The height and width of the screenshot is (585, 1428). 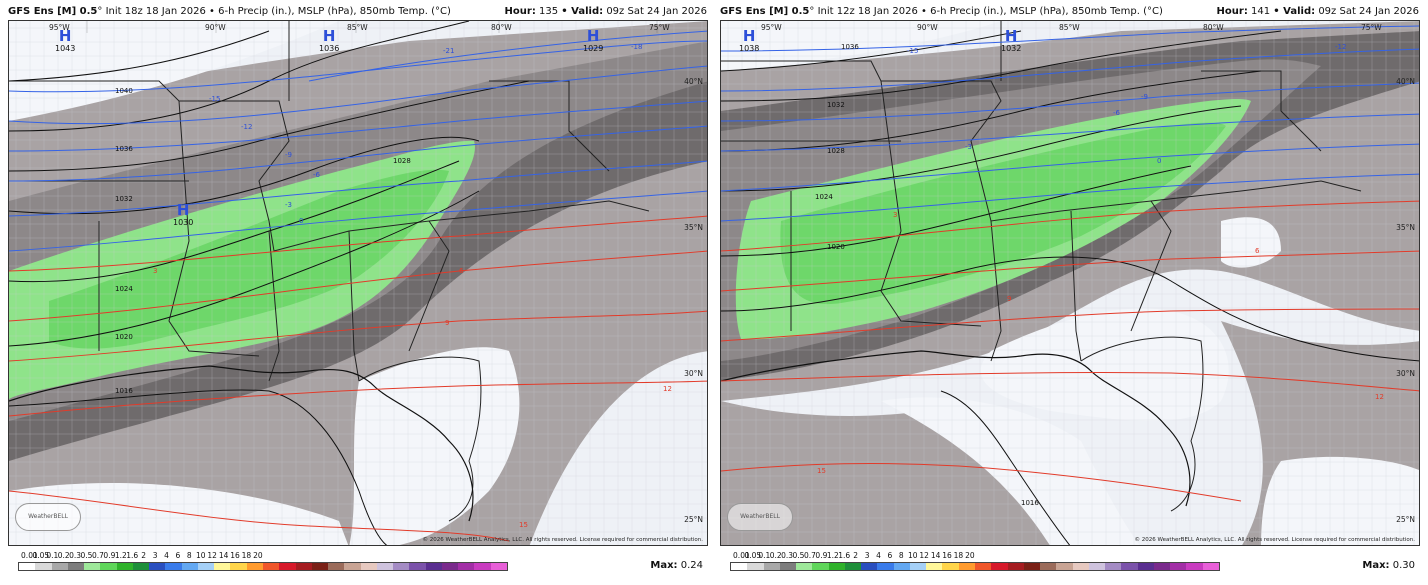 What do you see at coordinates (178, 555) in the screenshot?
I see `colorbar-tick-label: 6` at bounding box center [178, 555].